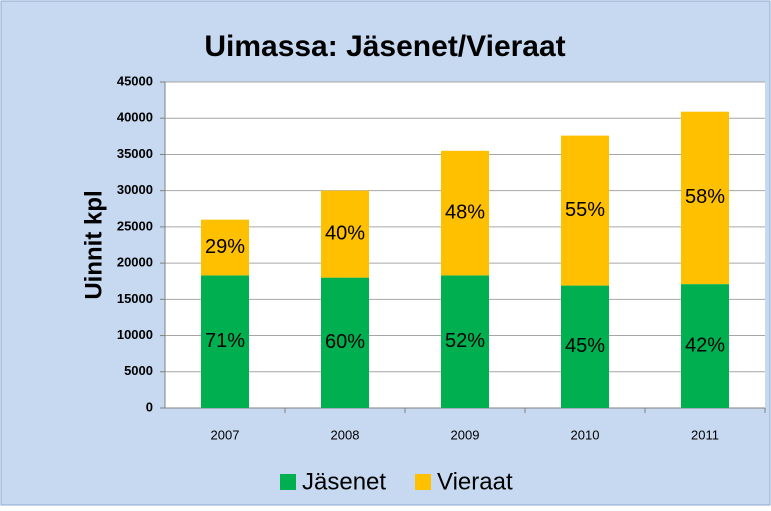 This screenshot has height=511, width=771. What do you see at coordinates (93, 244) in the screenshot?
I see `y-axis-title: Uinnit kpl` at bounding box center [93, 244].